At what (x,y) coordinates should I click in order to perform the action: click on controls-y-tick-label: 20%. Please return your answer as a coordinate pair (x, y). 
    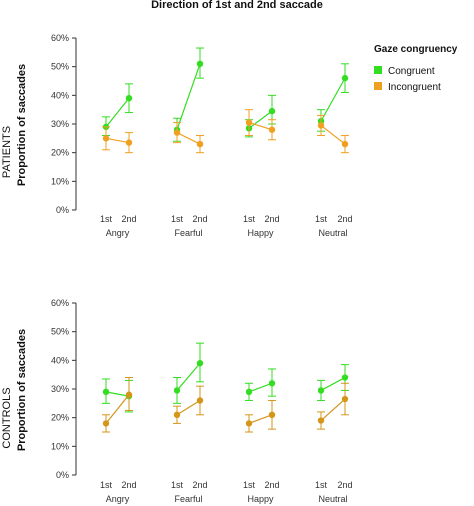
    Looking at the image, I should click on (60, 418).